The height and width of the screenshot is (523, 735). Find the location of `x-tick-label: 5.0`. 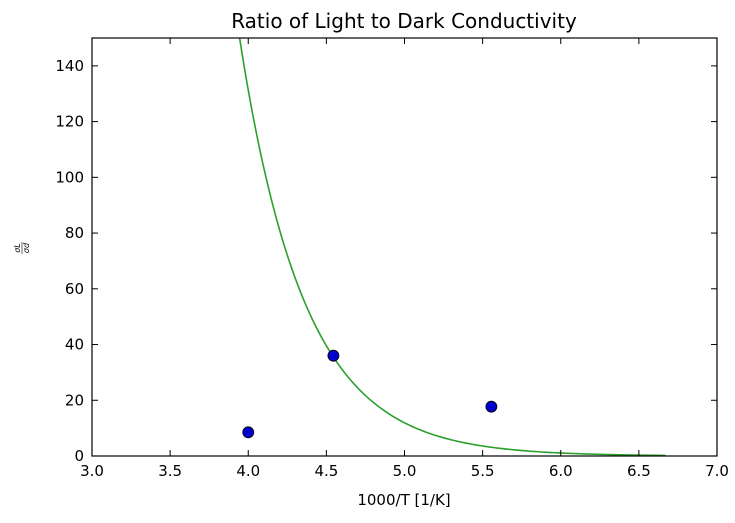

x-tick-label: 5.0 is located at coordinates (405, 471).